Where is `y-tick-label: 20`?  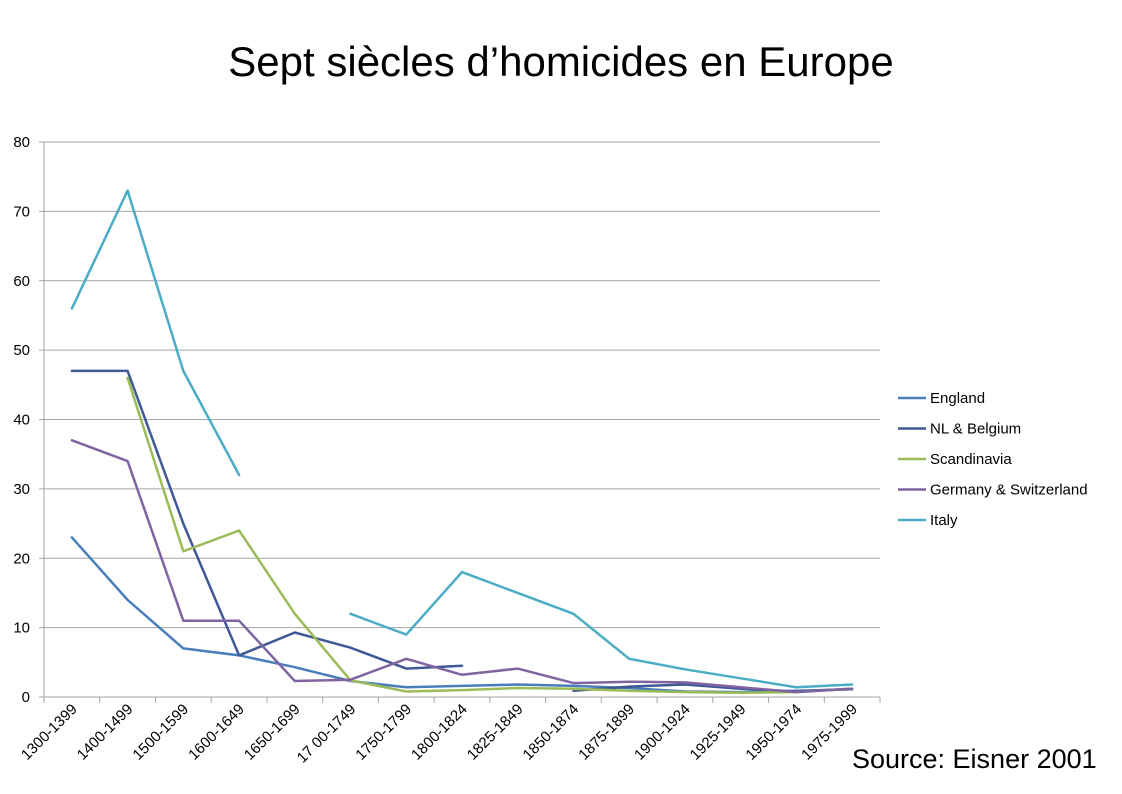
y-tick-label: 20 is located at coordinates (21, 558).